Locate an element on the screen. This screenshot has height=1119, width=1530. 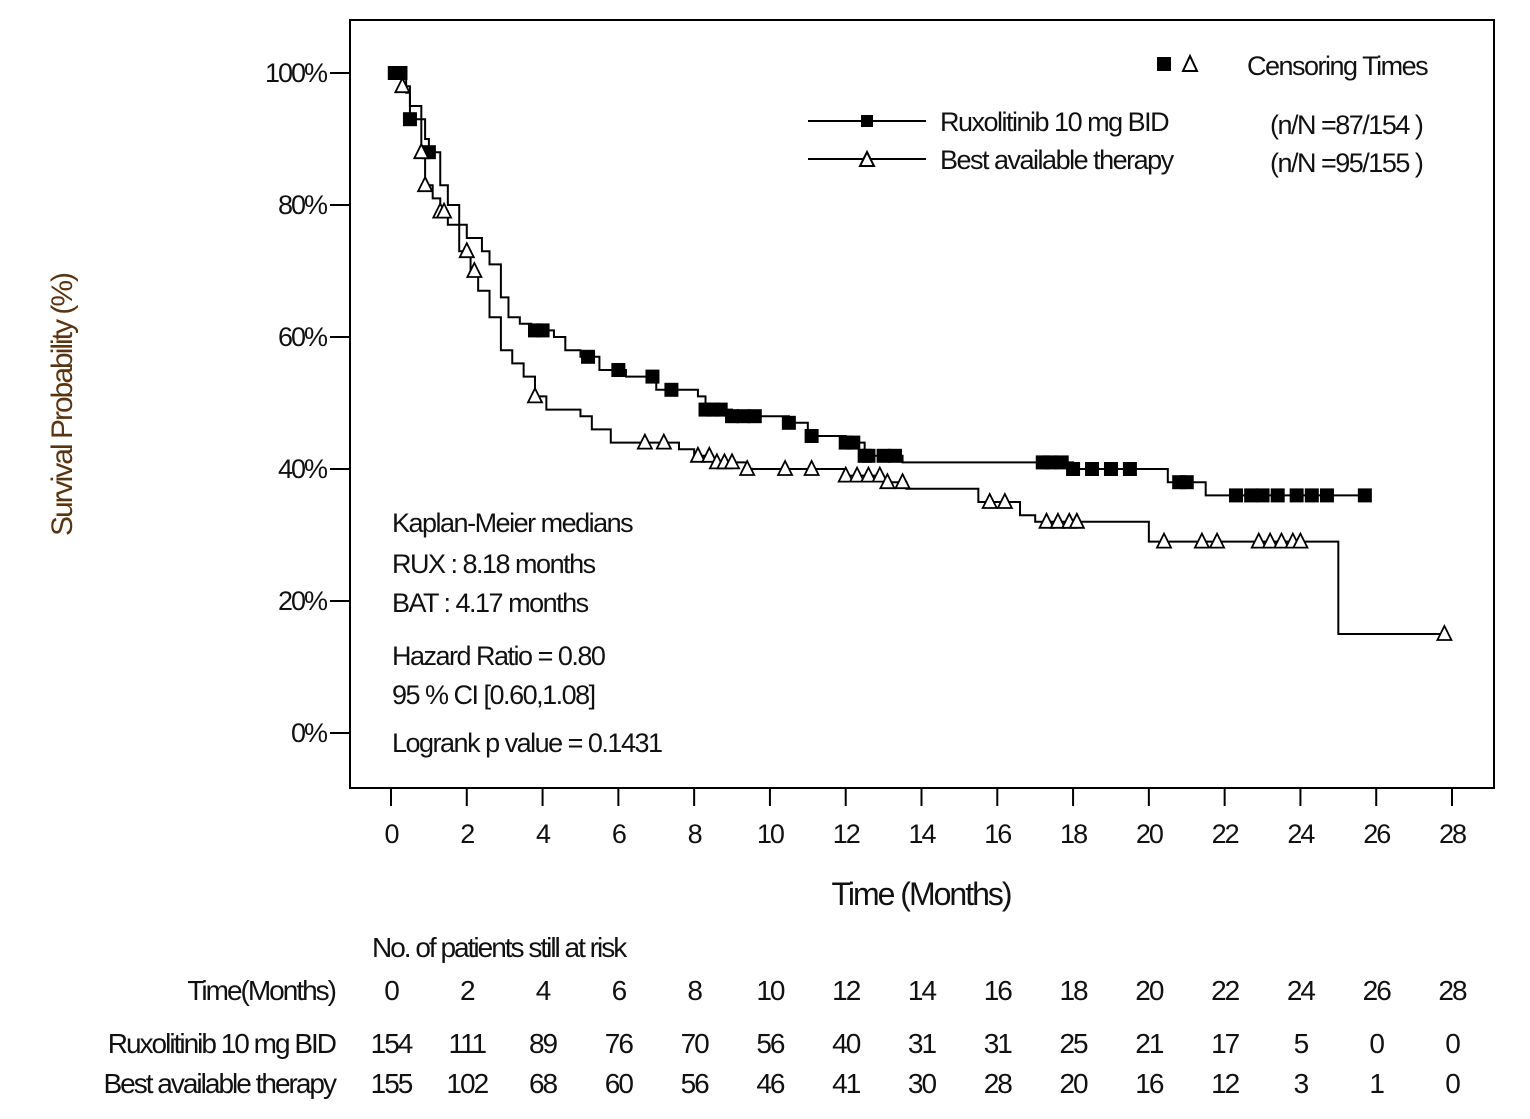
x-tick-label: 4 is located at coordinates (543, 834).